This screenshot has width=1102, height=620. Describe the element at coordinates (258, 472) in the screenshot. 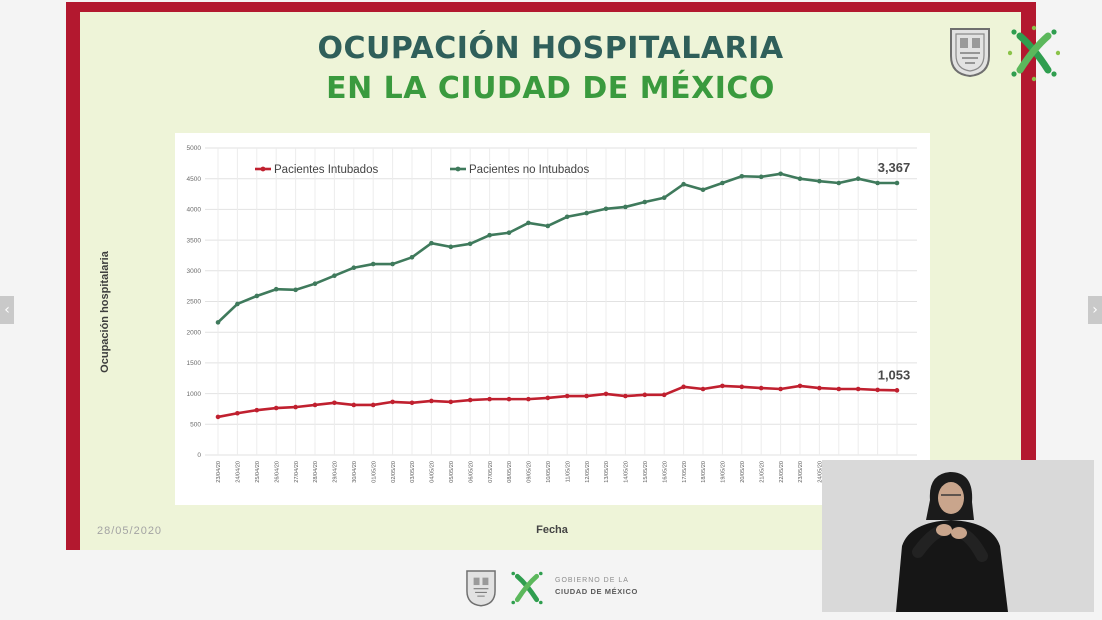

I see `x-tick-label: 25/04/20` at that location.